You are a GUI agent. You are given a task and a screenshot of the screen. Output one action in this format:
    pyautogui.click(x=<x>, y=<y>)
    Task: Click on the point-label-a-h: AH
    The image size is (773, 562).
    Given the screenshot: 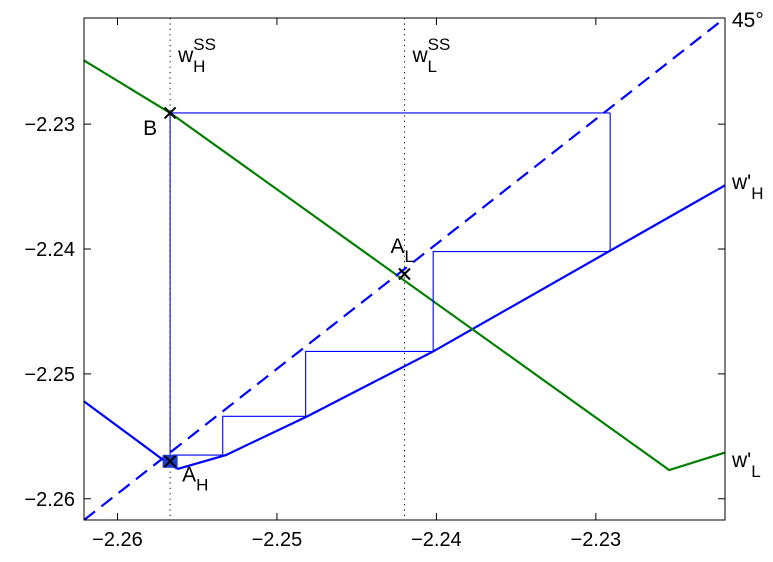 What is the action you would take?
    pyautogui.click(x=195, y=478)
    